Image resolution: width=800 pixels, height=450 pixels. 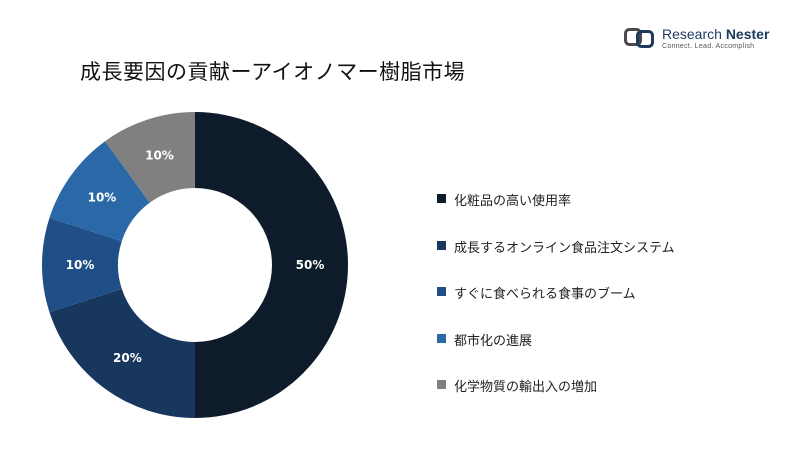 What do you see at coordinates (564, 248) in the screenshot?
I see `legend-label: 成長するオンライン食品注文システム` at bounding box center [564, 248].